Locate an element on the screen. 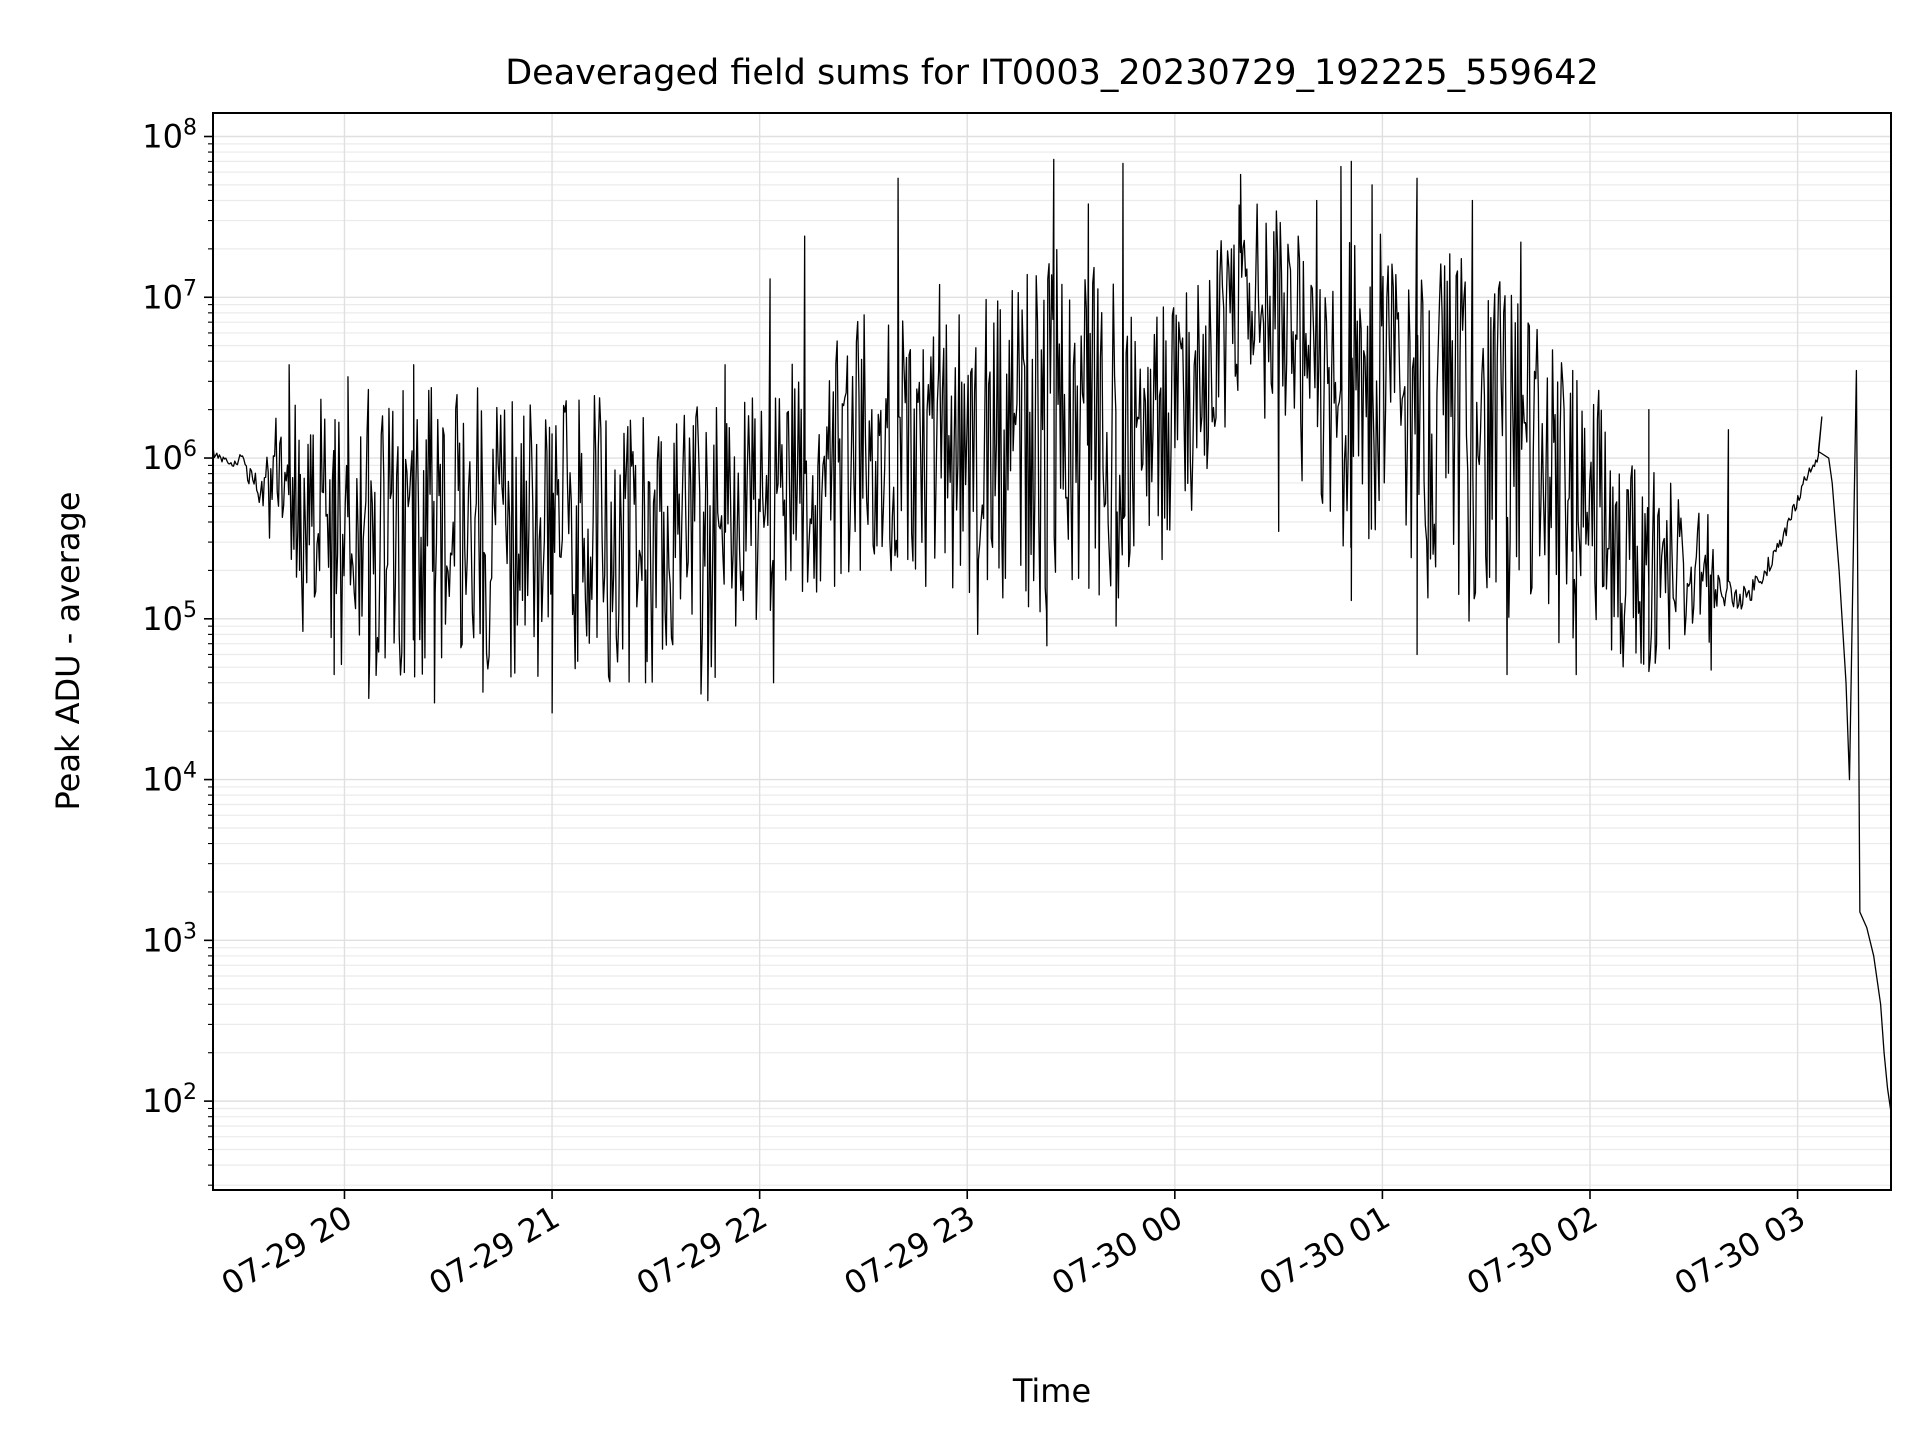  y-tick-label: 108 is located at coordinates (169, 135).